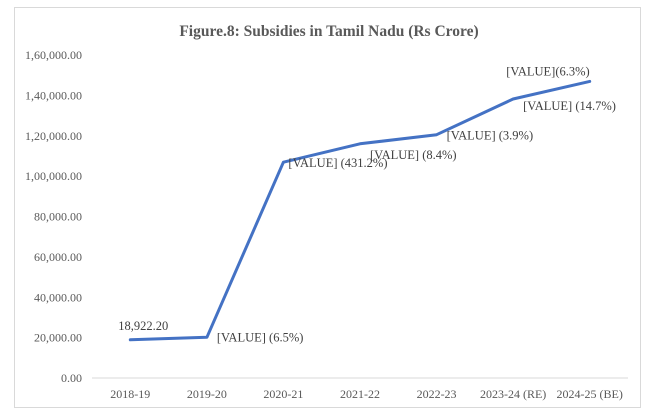 The image size is (664, 418). Describe the element at coordinates (58, 217) in the screenshot. I see `y-tick-label: 80,000.00` at that location.